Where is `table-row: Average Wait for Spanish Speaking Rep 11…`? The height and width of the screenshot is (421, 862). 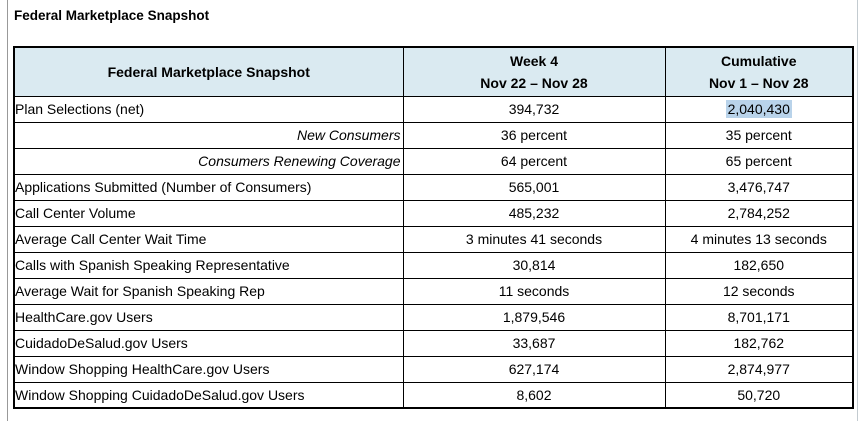 table-row: Average Wait for Spanish Speaking Rep 11… is located at coordinates (433, 291).